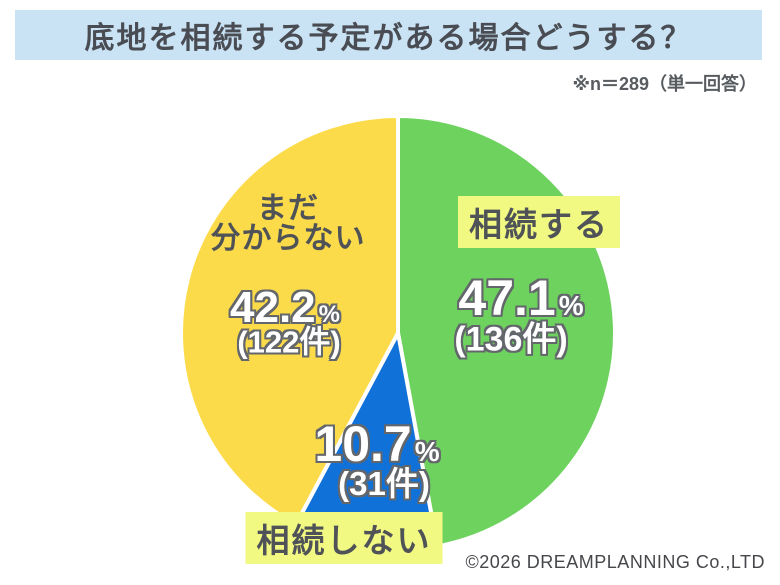  I want to click on sample-size-note: ※n＝289（単一回答）, so click(664, 84).